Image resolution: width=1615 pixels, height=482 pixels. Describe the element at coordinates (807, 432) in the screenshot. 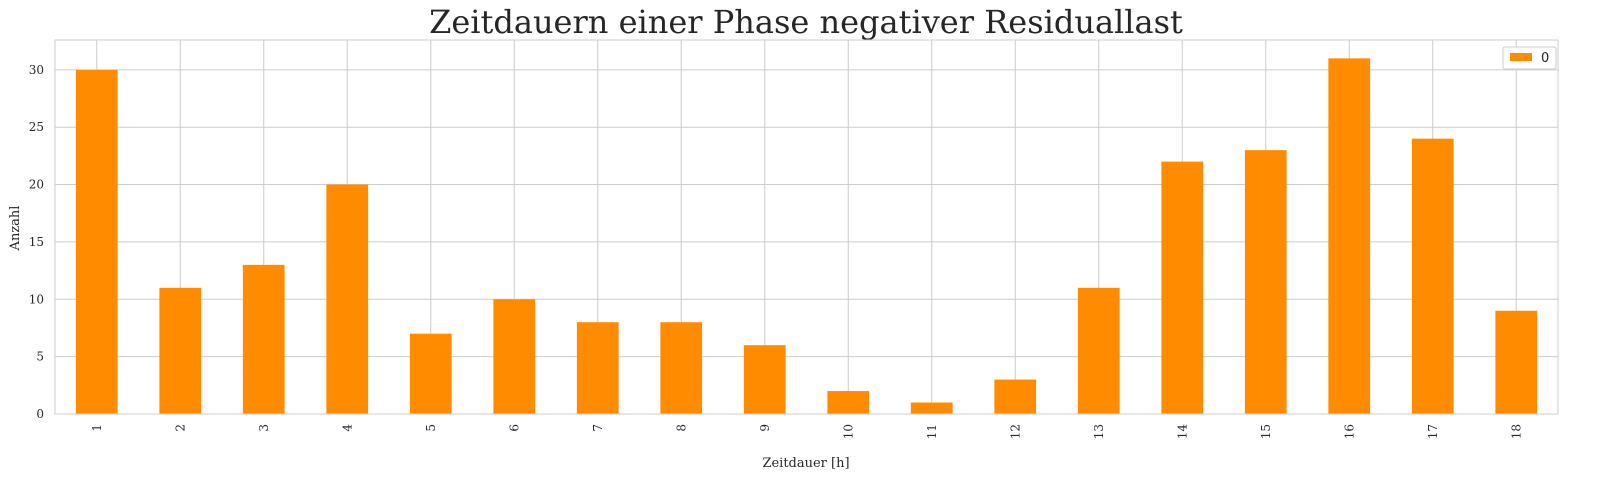

I see `x-axis-ticks: 1 2 3 4 5 6 7 8 9 10 11 12 13 14 15 16 17 18` at that location.